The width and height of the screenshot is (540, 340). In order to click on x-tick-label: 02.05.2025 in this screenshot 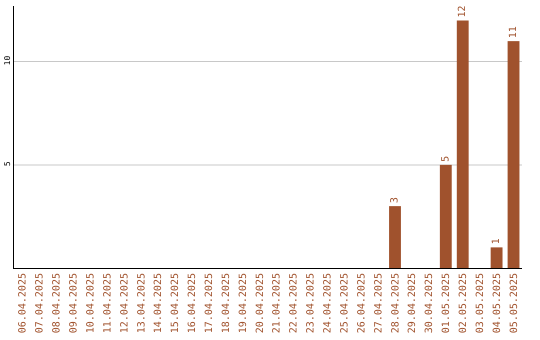, I will do `click(463, 303)`.